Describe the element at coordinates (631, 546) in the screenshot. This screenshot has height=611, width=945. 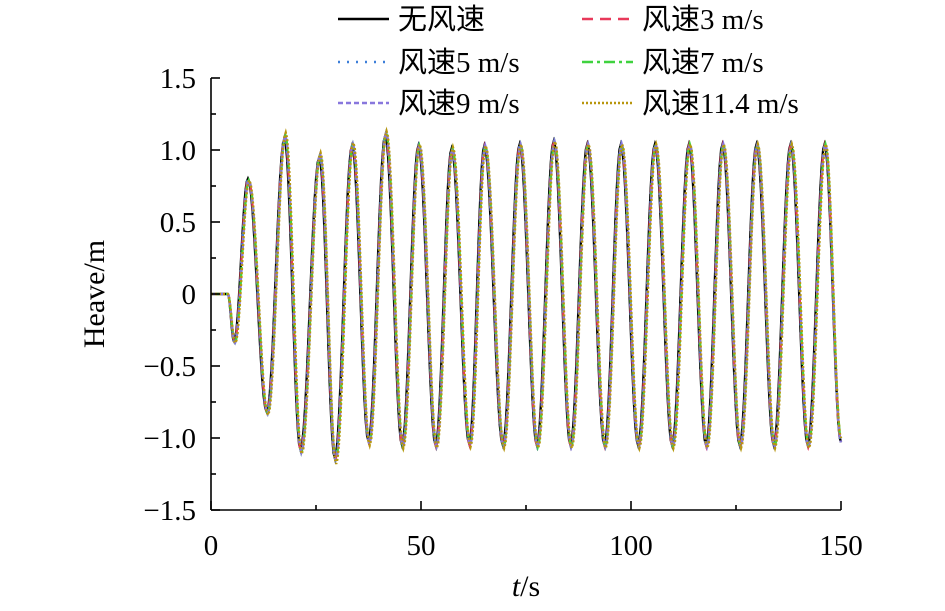
I see `x-tick-label: 100` at that location.